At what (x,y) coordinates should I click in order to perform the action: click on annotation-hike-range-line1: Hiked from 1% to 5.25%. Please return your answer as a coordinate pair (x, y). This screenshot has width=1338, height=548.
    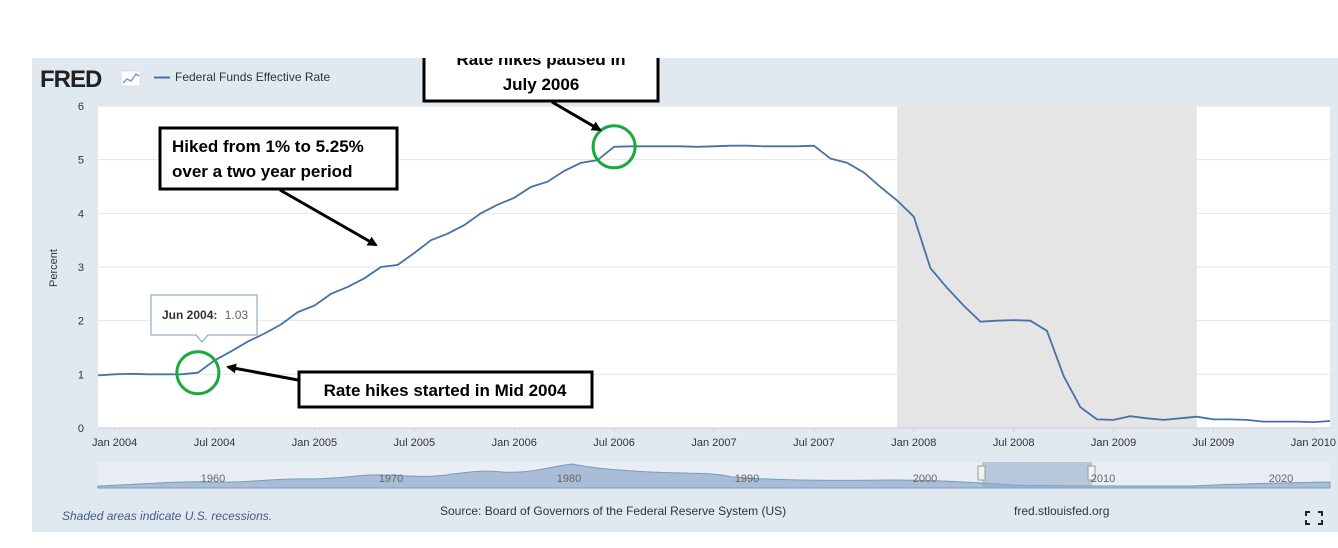
    Looking at the image, I should click on (268, 146).